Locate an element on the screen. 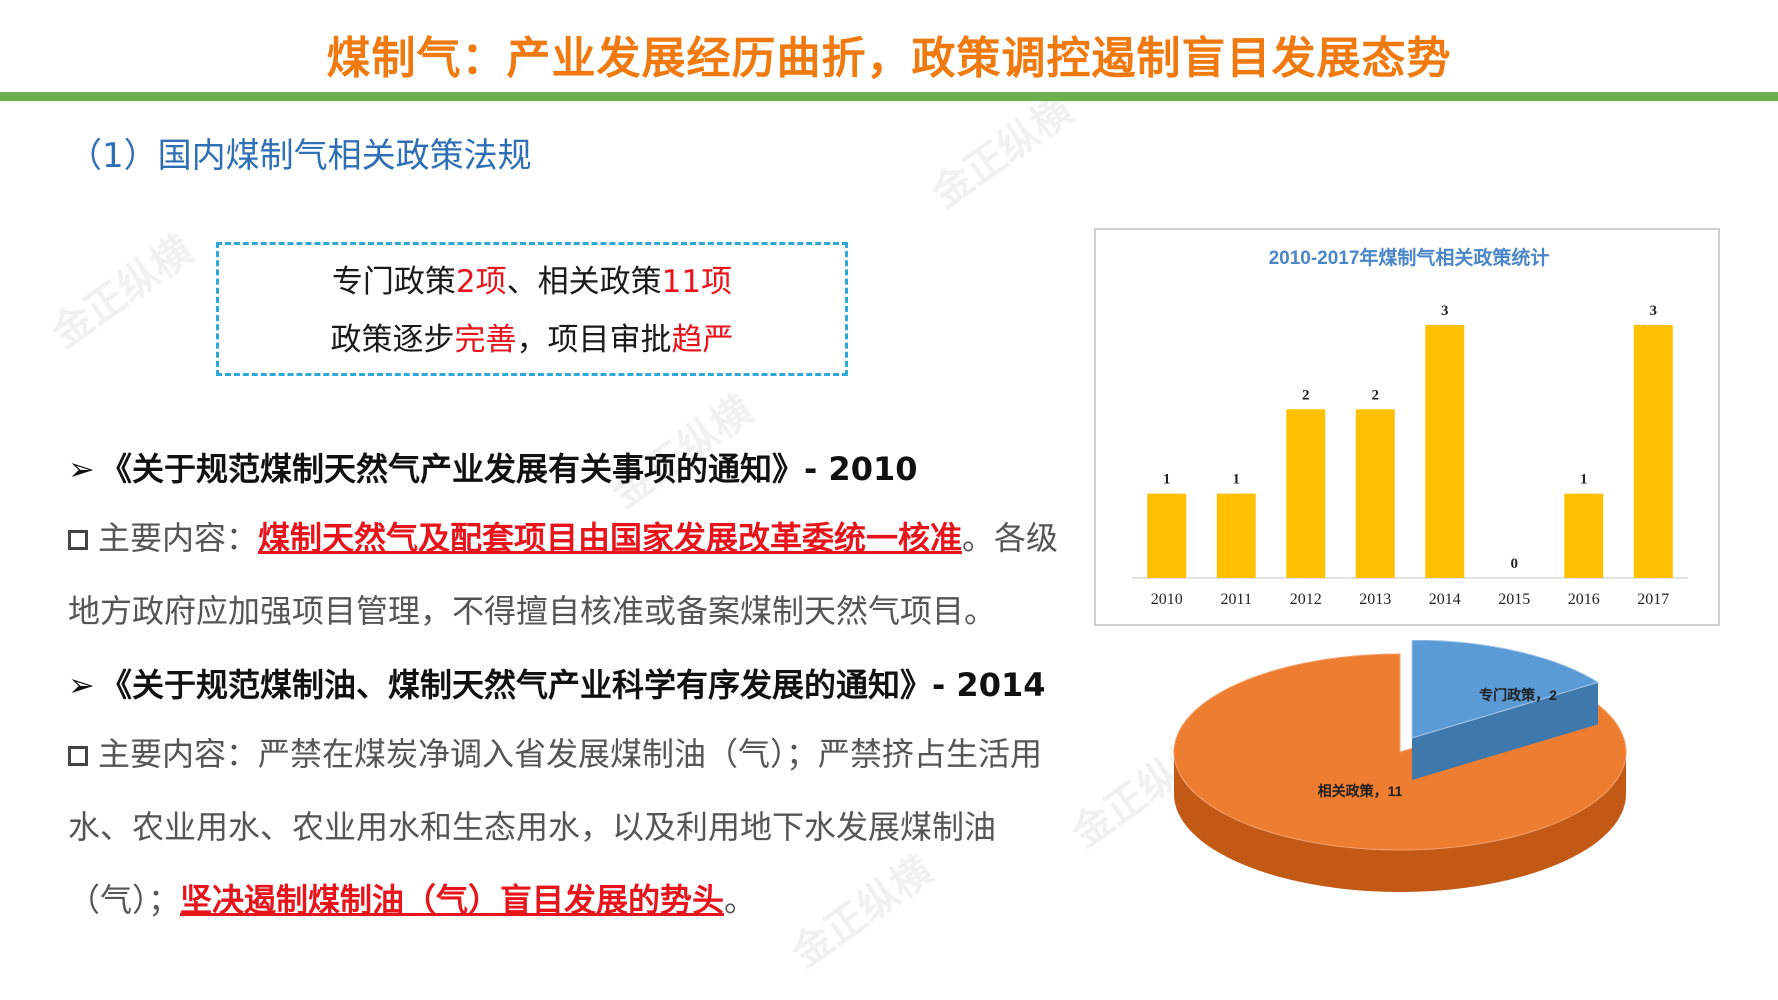 Image resolution: width=1778 pixels, height=1000 pixels. callout-line-1: 专门政策2项、相关政策11项 is located at coordinates (532, 282).